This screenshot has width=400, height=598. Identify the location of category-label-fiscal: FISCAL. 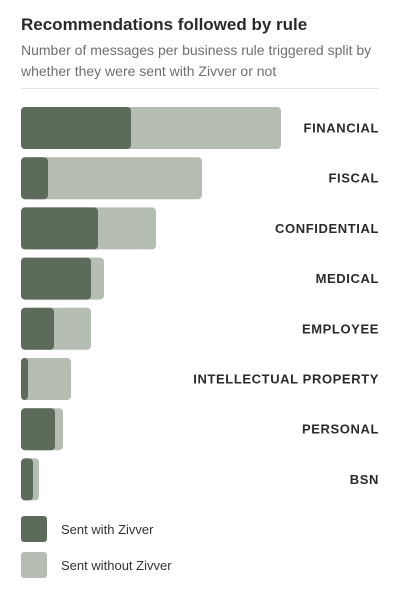
(353, 178).